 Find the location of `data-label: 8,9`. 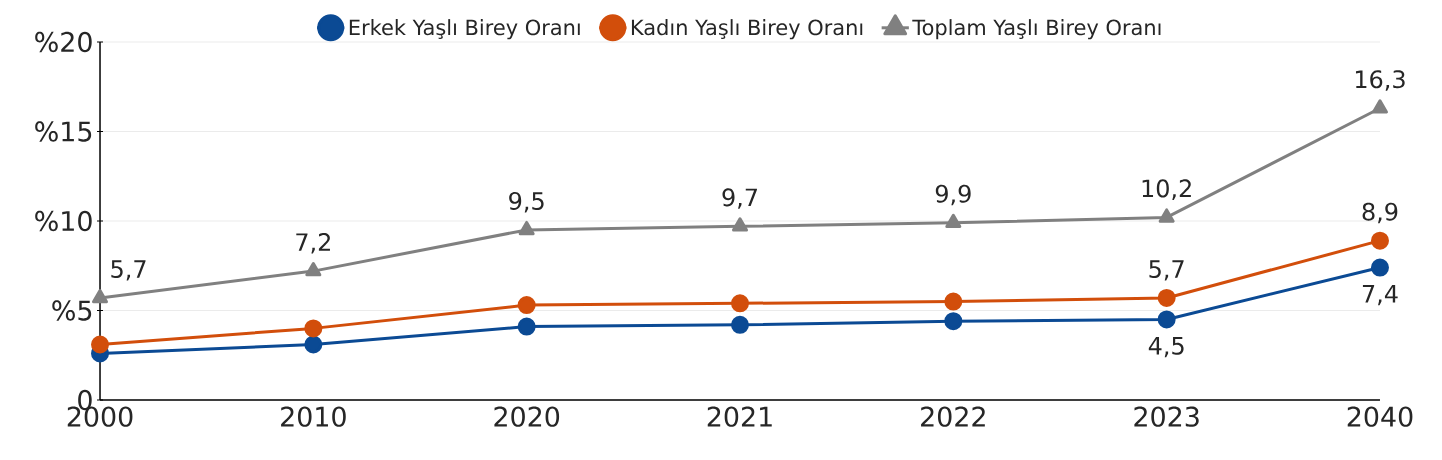

data-label: 8,9 is located at coordinates (1380, 213).